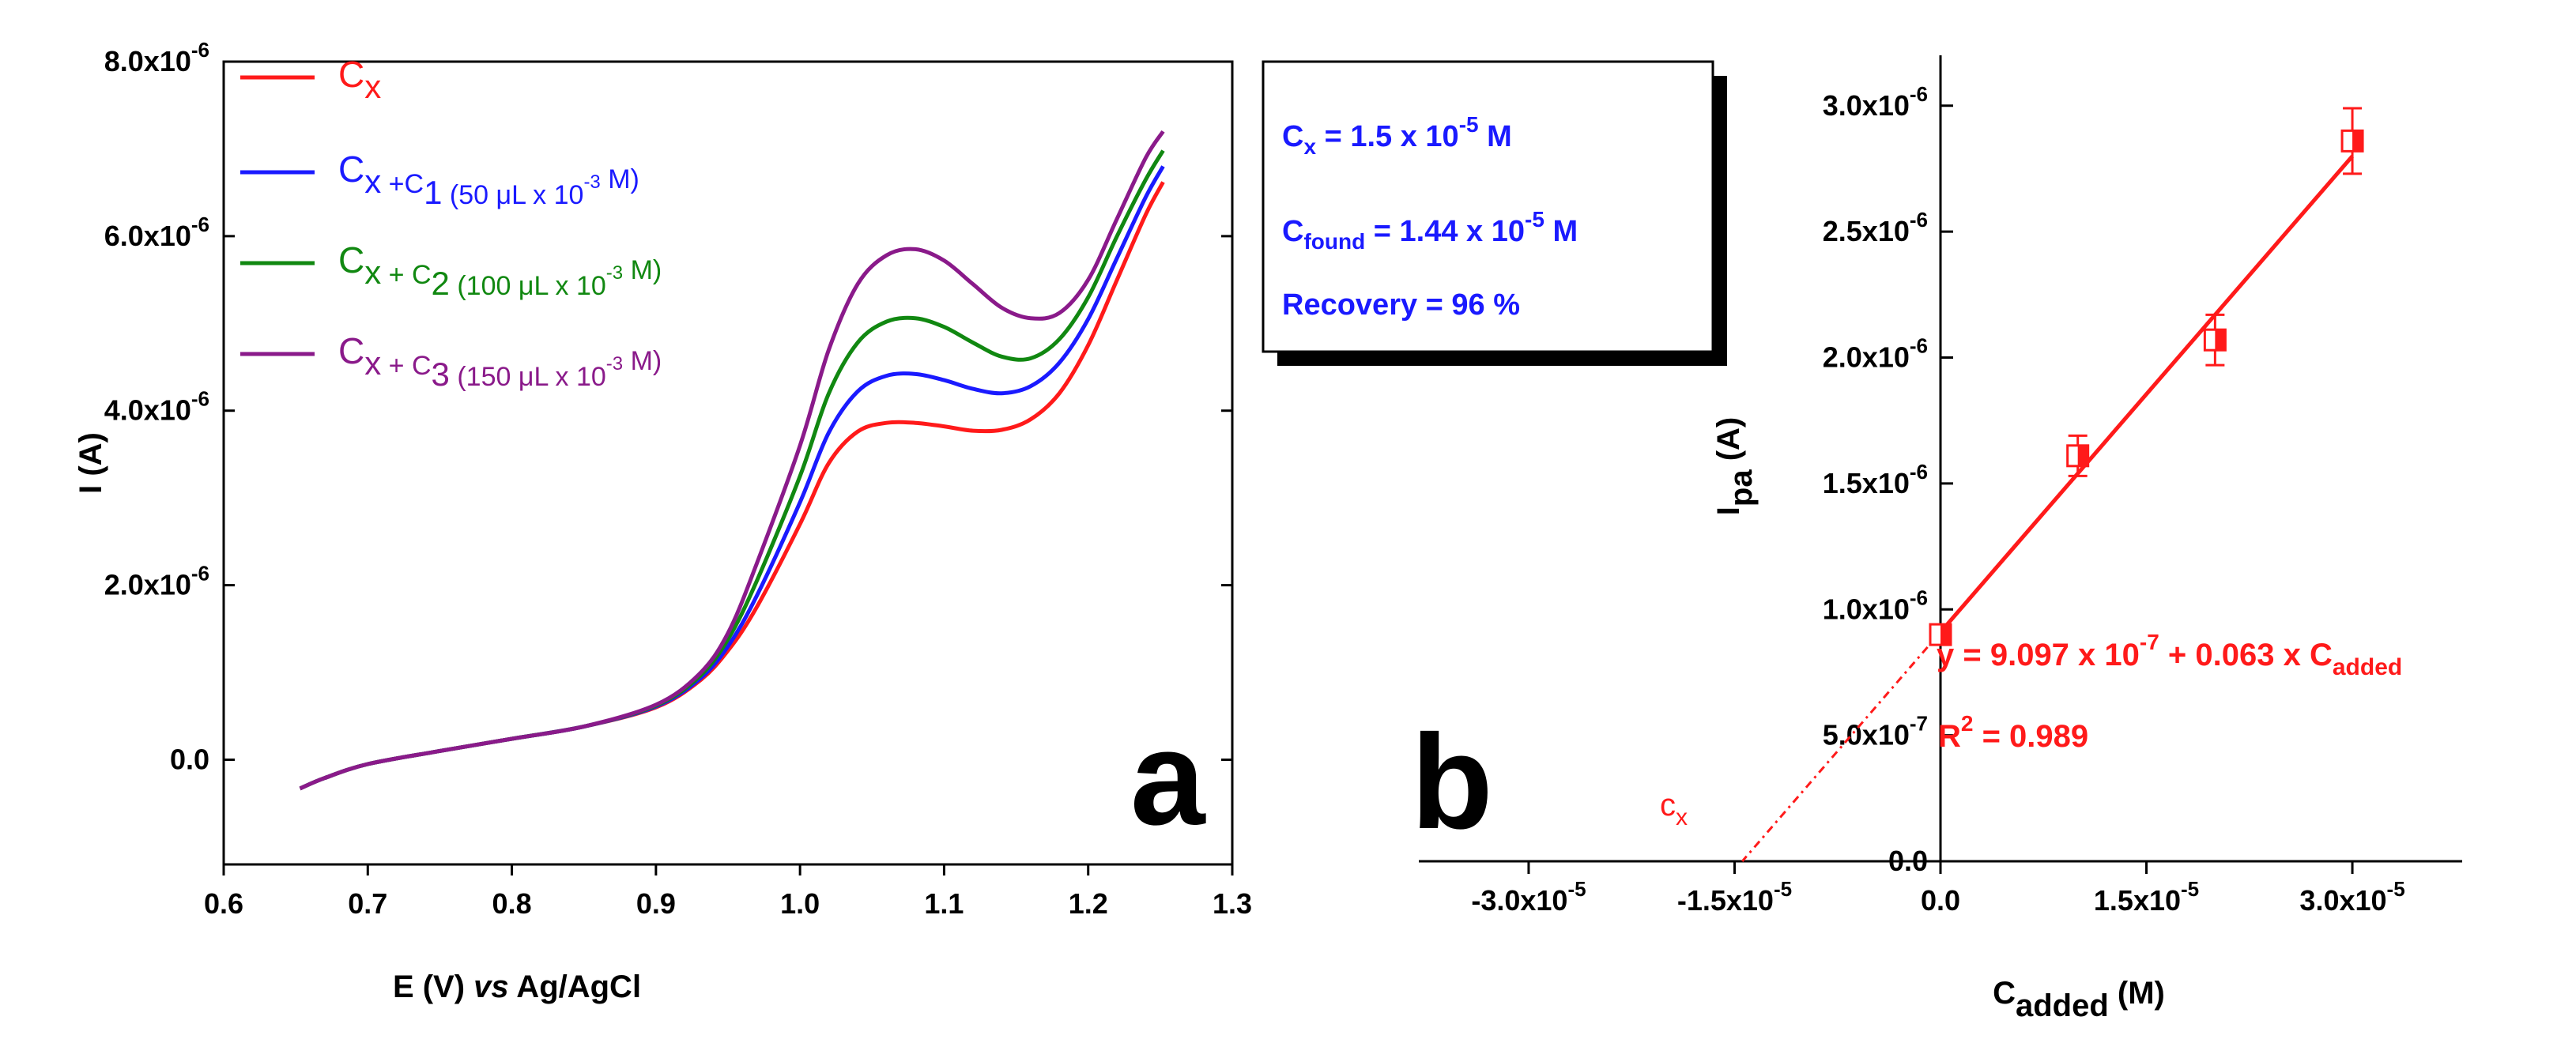 The height and width of the screenshot is (1043, 2576). I want to click on panel-b-letter: b, so click(1452, 782).